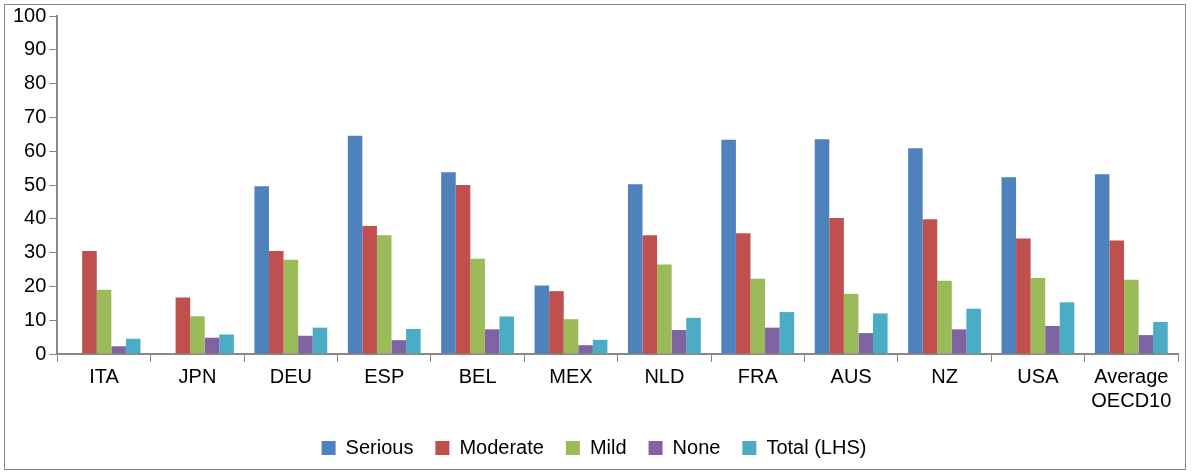 The height and width of the screenshot is (474, 1192). I want to click on x-tick-label: BEL, so click(477, 375).